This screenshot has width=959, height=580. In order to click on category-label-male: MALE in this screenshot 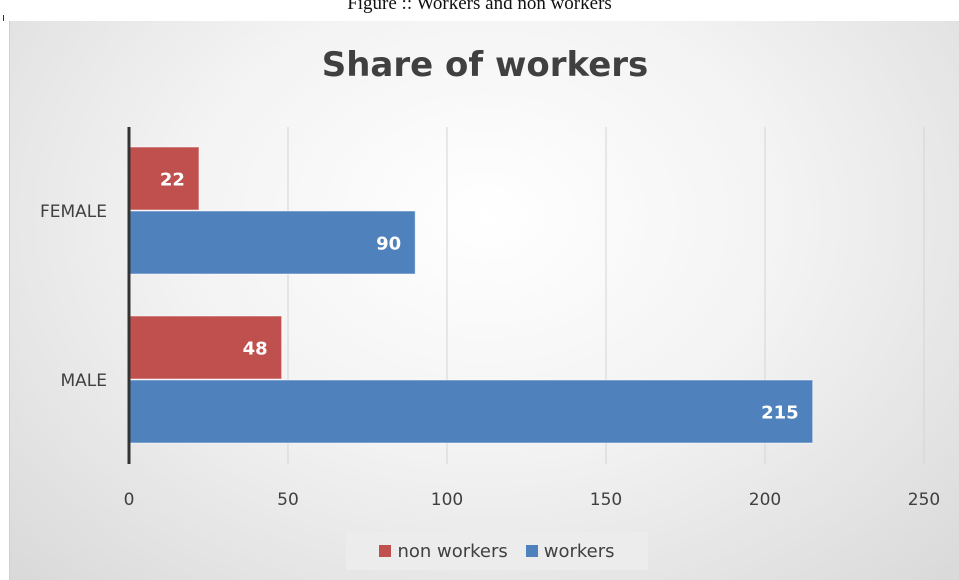, I will do `click(83, 381)`.